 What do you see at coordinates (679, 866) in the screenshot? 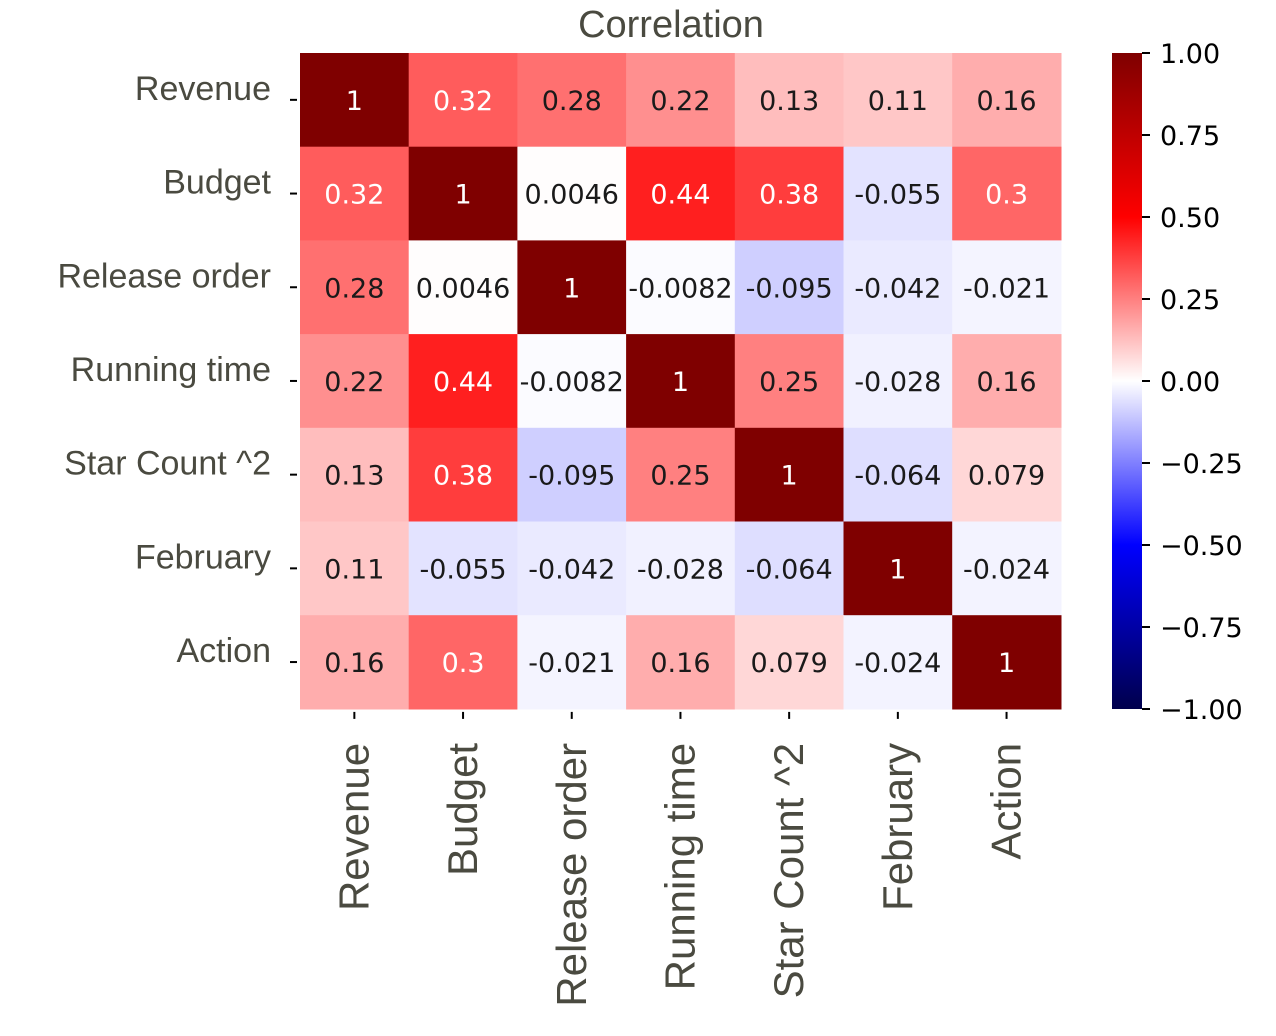
I see `column-label: Running time` at bounding box center [679, 866].